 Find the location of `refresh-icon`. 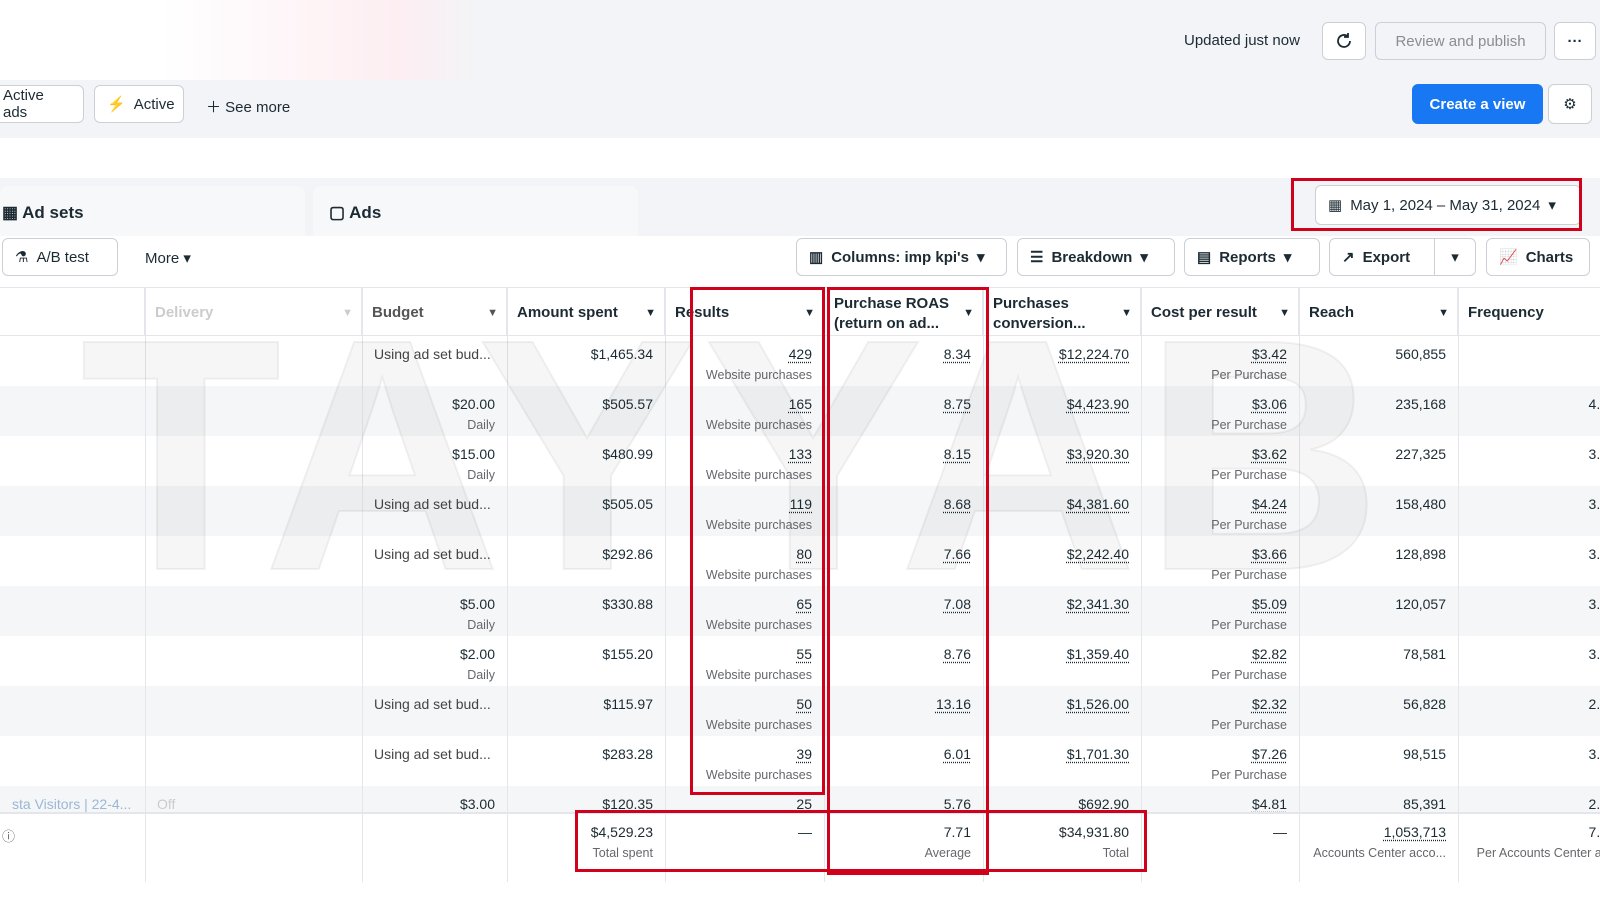

refresh-icon is located at coordinates (1344, 40).